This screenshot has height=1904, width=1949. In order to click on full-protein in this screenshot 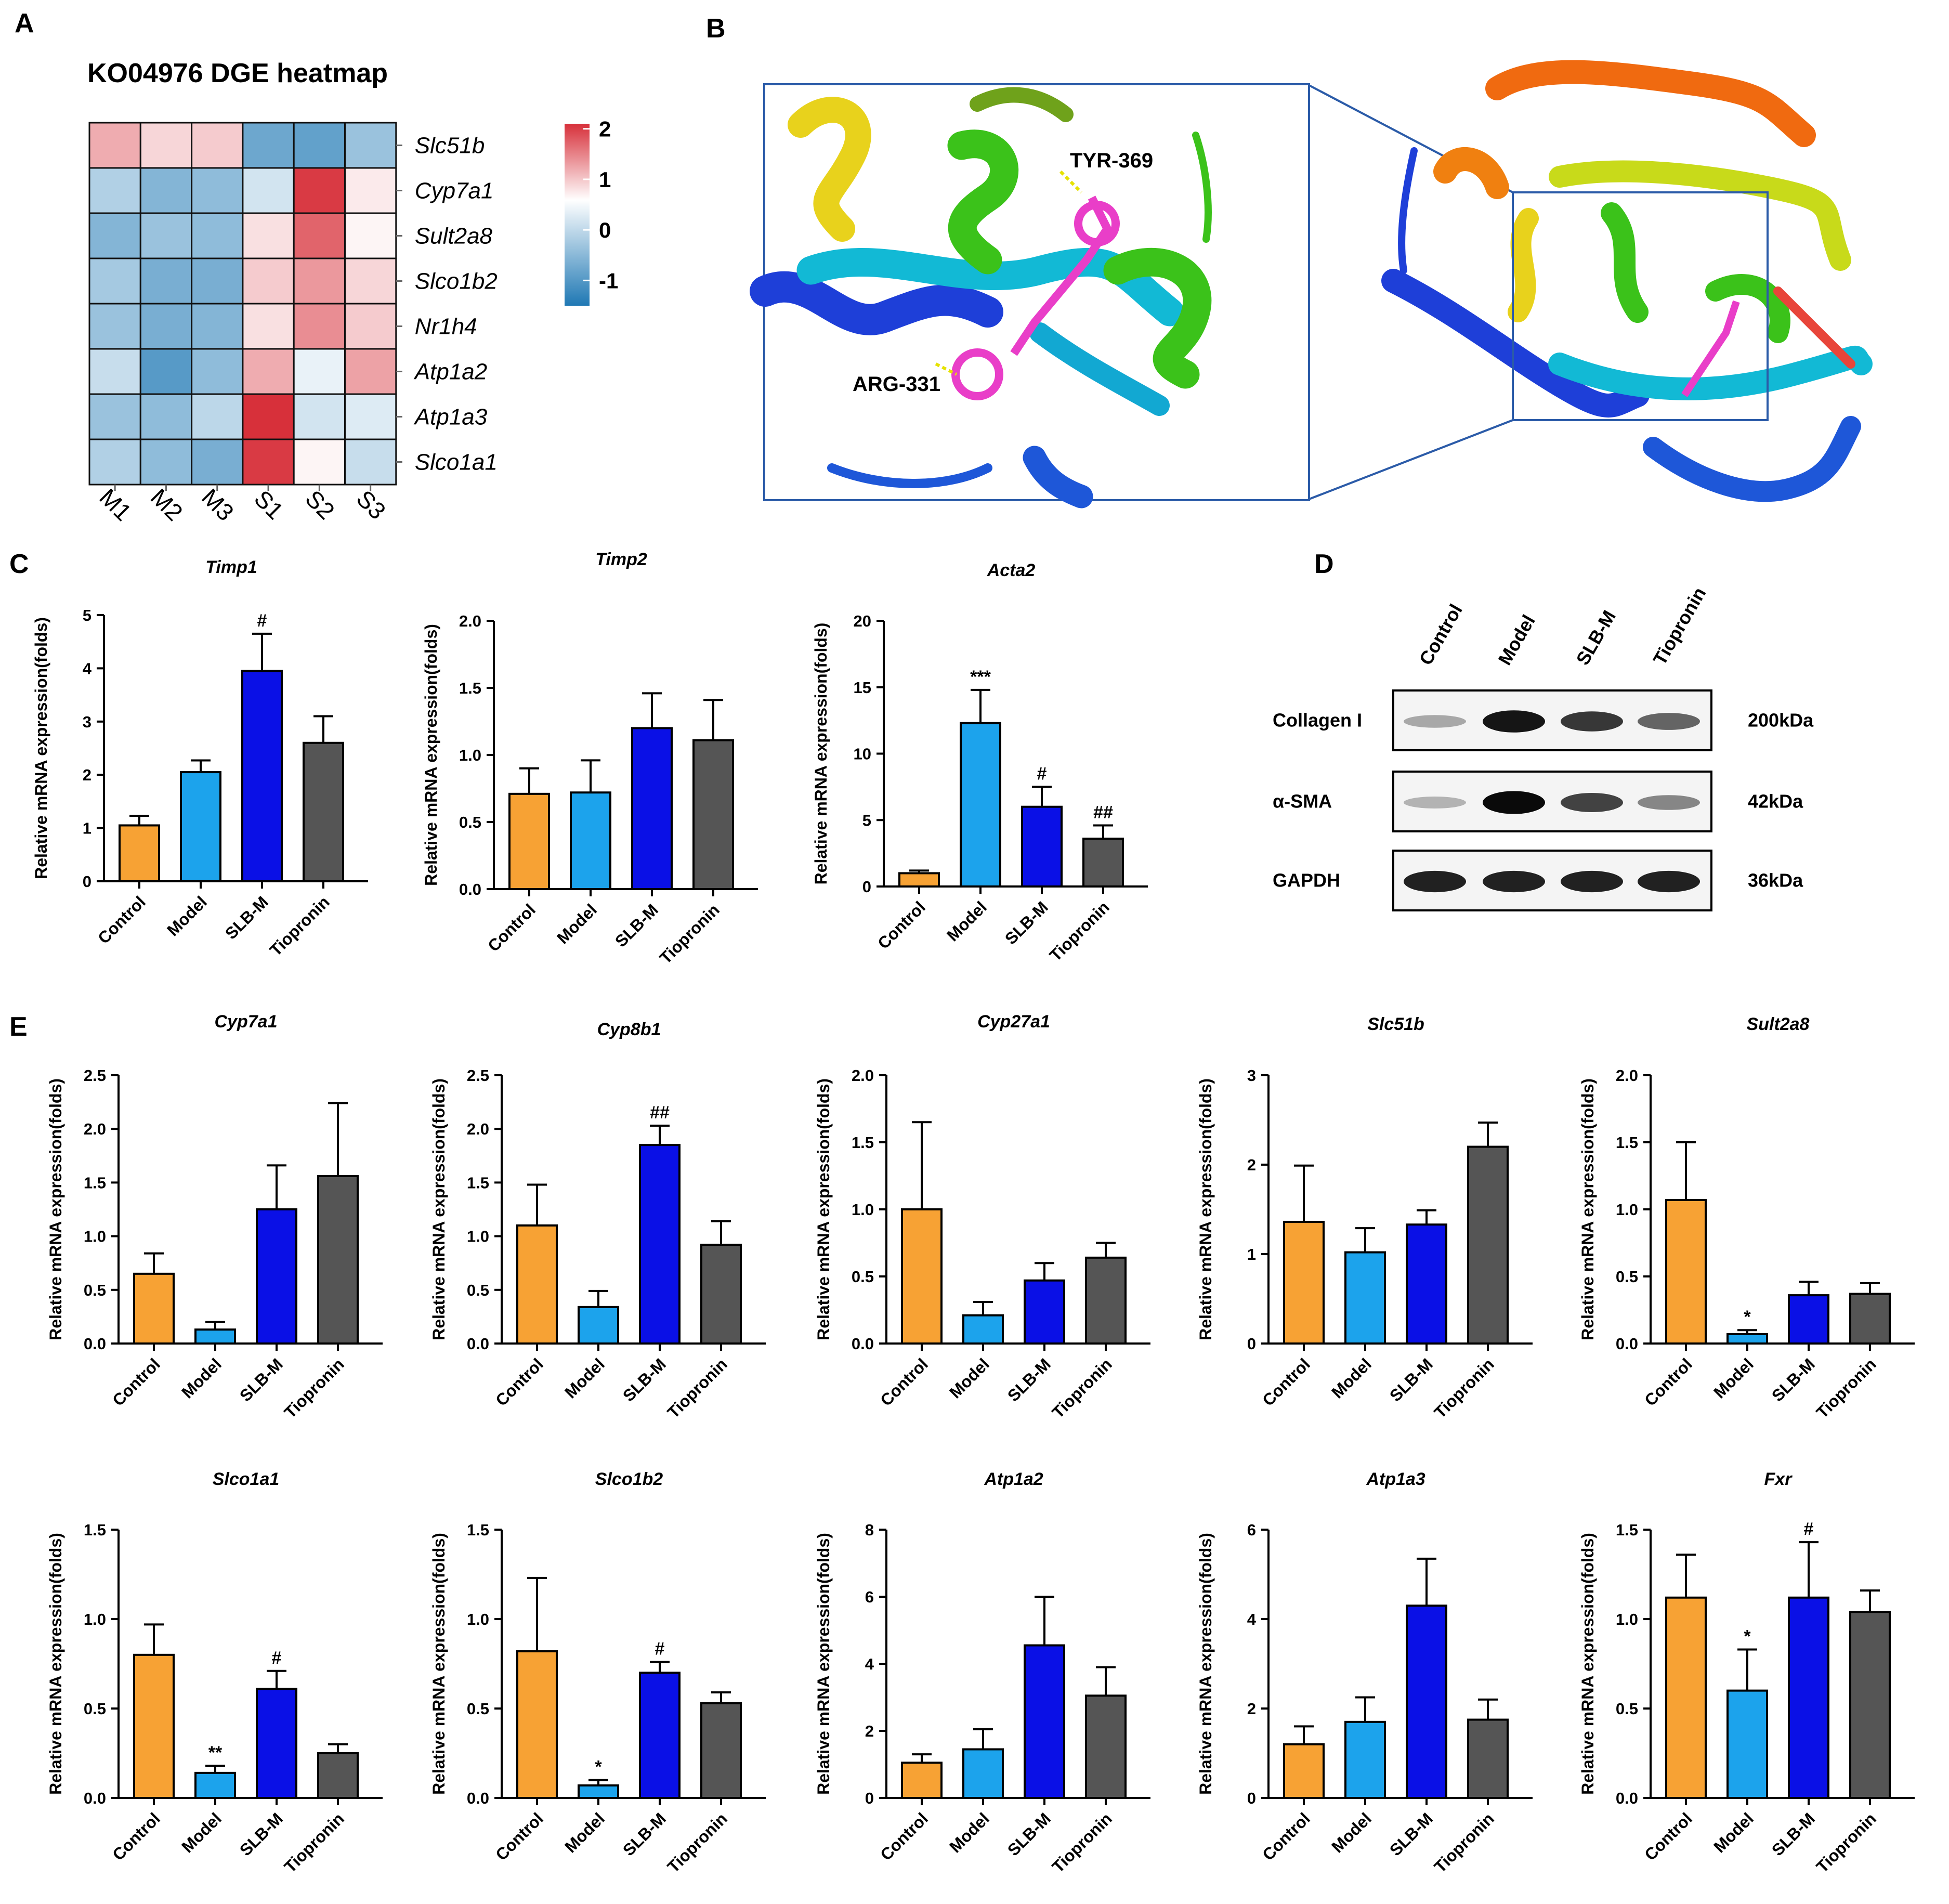, I will do `click(1627, 281)`.